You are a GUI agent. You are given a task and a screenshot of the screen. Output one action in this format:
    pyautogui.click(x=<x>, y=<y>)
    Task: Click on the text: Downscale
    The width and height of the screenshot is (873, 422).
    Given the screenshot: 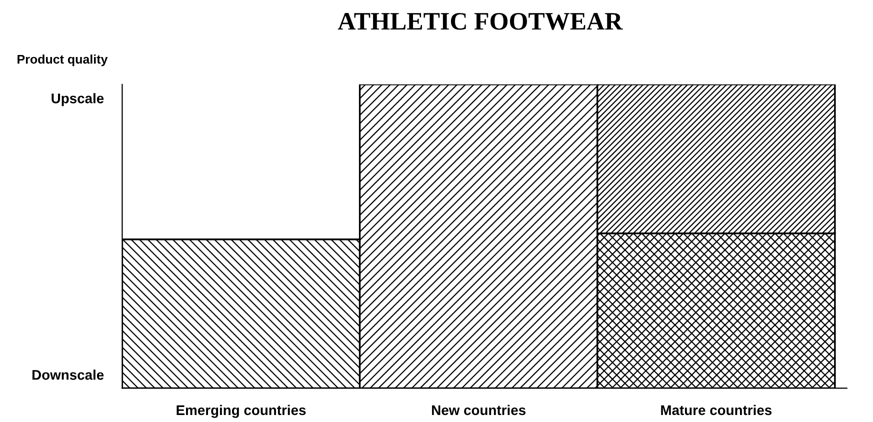 What is the action you would take?
    pyautogui.click(x=68, y=375)
    